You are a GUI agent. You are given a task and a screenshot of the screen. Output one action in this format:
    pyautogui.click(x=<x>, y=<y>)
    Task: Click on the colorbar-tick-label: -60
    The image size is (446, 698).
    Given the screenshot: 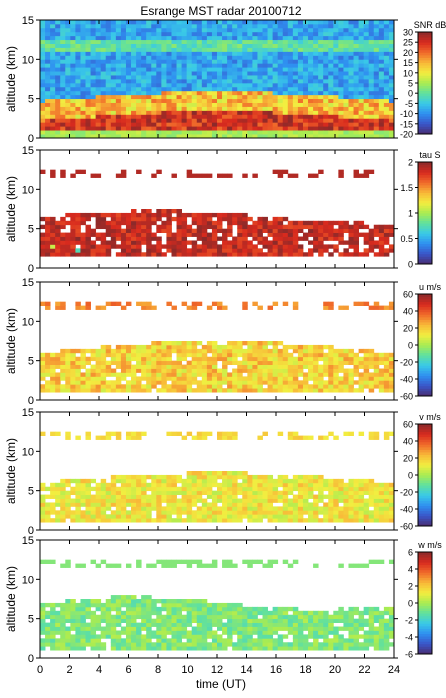 What is the action you would take?
    pyautogui.click(x=406, y=527)
    